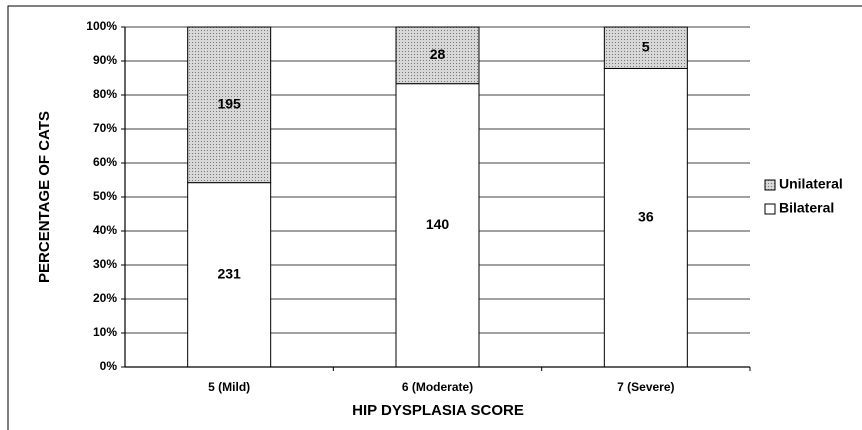  Describe the element at coordinates (806, 208) in the screenshot. I see `legend-label: Bilateral` at that location.